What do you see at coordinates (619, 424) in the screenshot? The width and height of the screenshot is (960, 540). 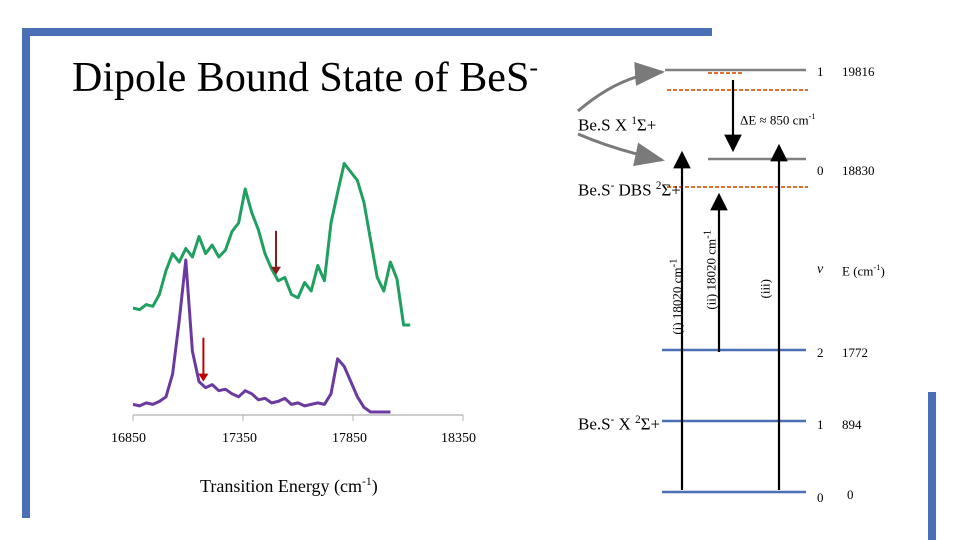 I see `lower-state-label: Be.S- X 2Σ+` at bounding box center [619, 424].